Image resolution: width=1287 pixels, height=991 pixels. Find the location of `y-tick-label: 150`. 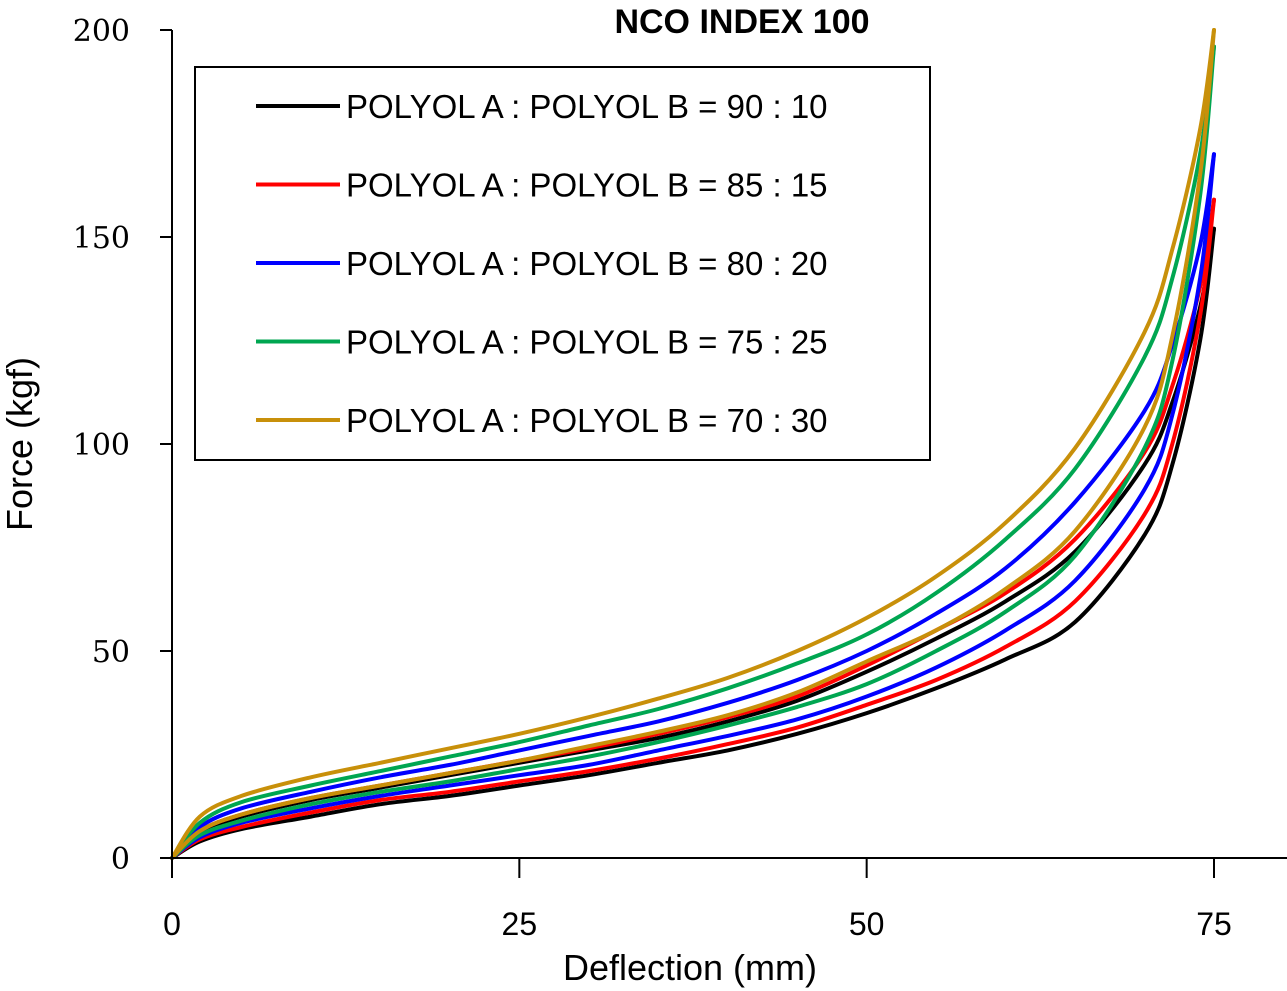

y-tick-label: 150 is located at coordinates (101, 238).